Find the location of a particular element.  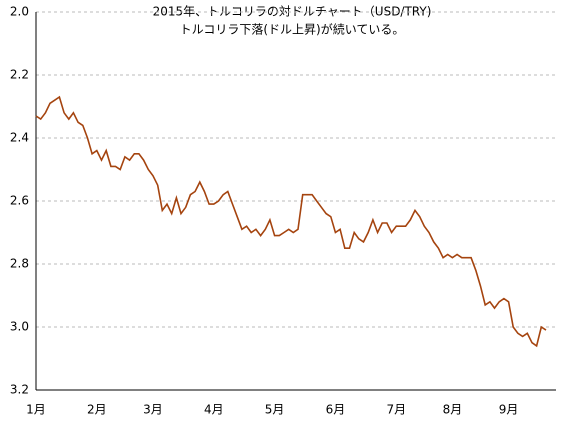

x-tick-label: 9月 is located at coordinates (509, 410).